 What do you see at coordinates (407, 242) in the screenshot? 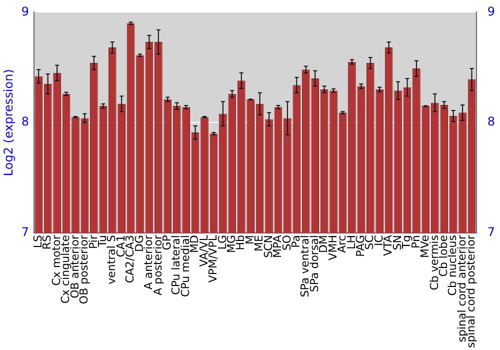
I see `x-tick-label: Tg` at bounding box center [407, 242].